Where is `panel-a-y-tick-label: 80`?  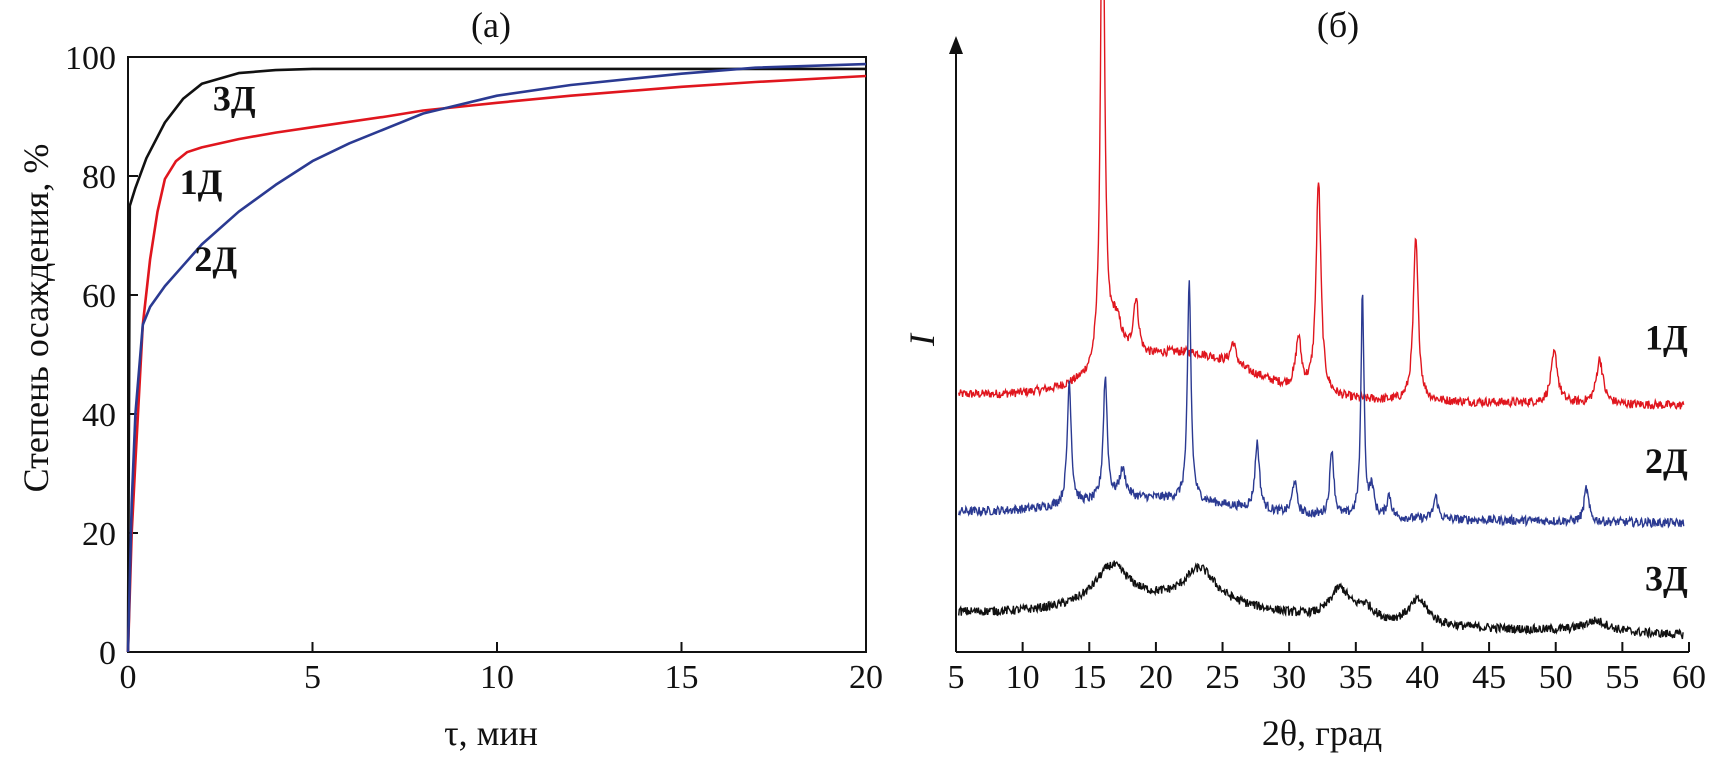 panel-a-y-tick-label: 80 is located at coordinates (99, 177).